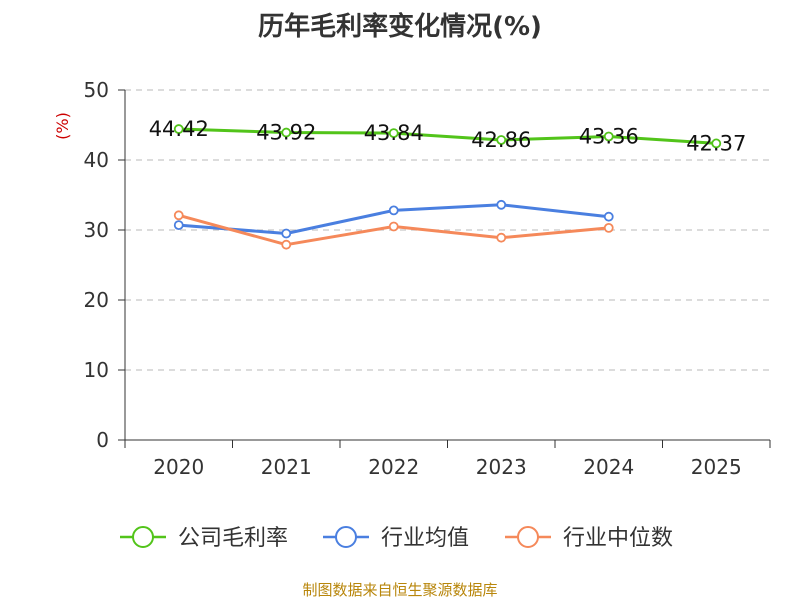 The width and height of the screenshot is (800, 600). I want to click on data-label: 43.92, so click(286, 133).